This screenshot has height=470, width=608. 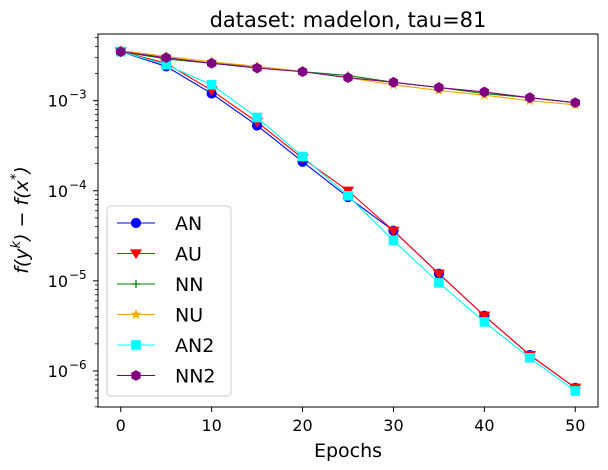 What do you see at coordinates (160, 285) in the screenshot?
I see `legend-item-nn: NN` at bounding box center [160, 285].